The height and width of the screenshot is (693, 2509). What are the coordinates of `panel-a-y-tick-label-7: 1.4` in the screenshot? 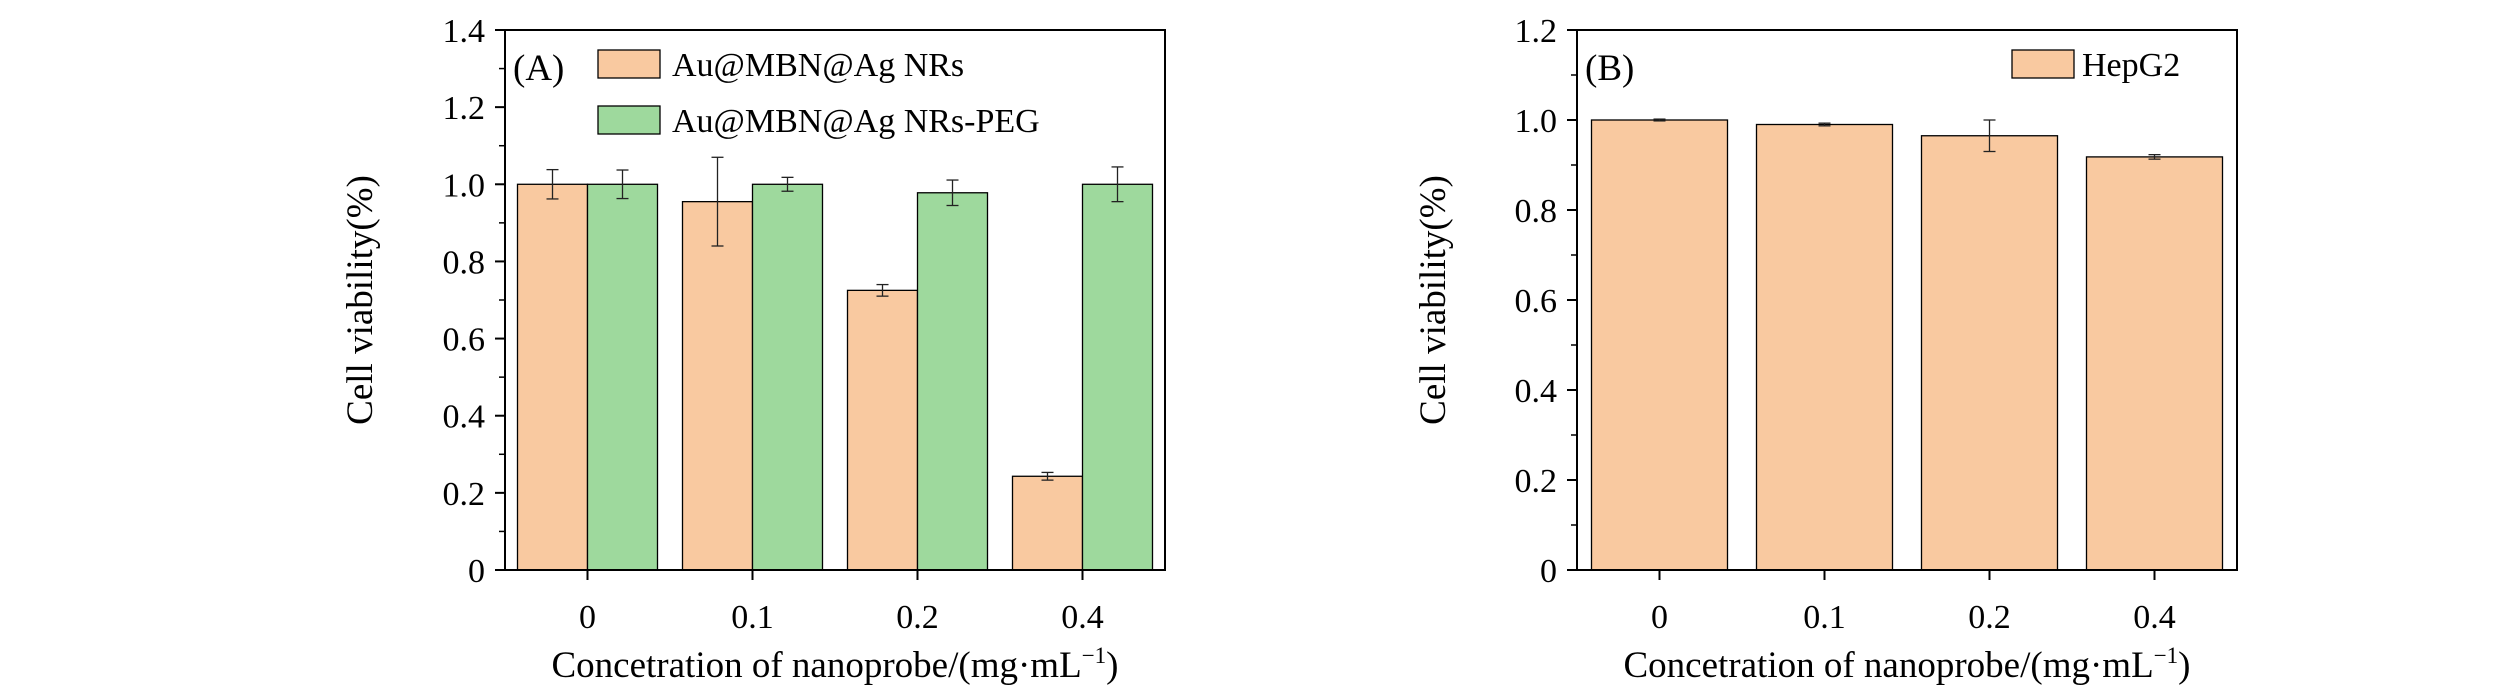 It's located at (464, 31).